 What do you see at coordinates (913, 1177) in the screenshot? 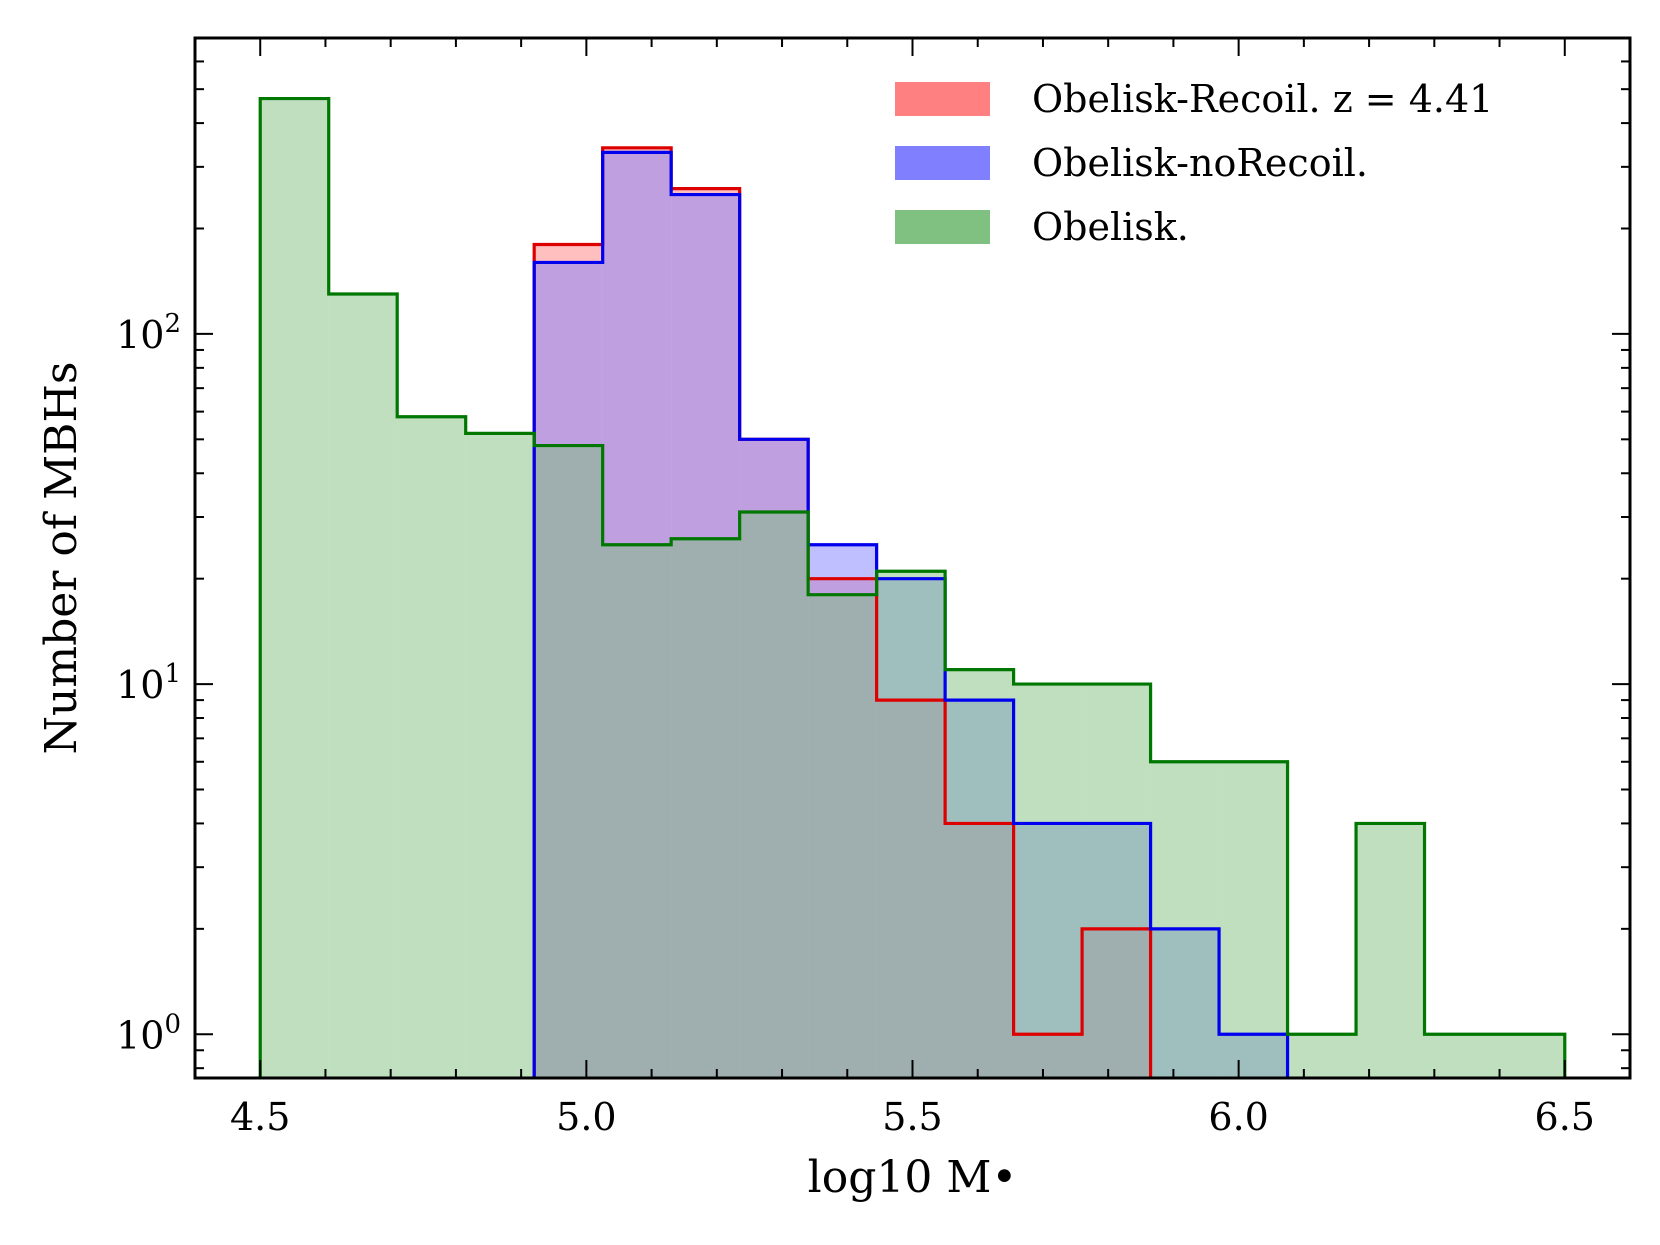
I see `x-axis-label: log10 M•` at bounding box center [913, 1177].